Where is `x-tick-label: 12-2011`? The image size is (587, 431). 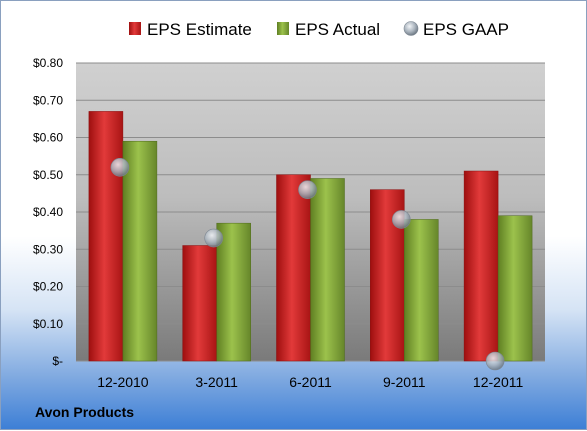
x-tick-label: 12-2011 is located at coordinates (498, 382).